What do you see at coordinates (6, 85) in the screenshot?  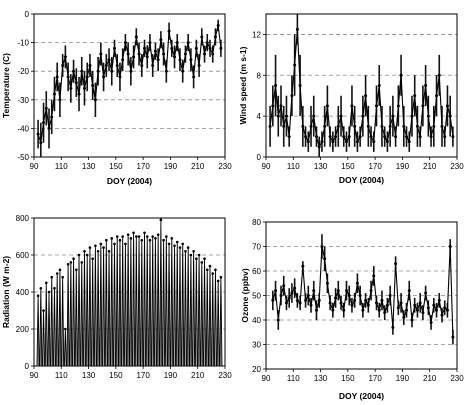 I see `y-axis-label-0-temperature: Temperature (C)` at bounding box center [6, 85].